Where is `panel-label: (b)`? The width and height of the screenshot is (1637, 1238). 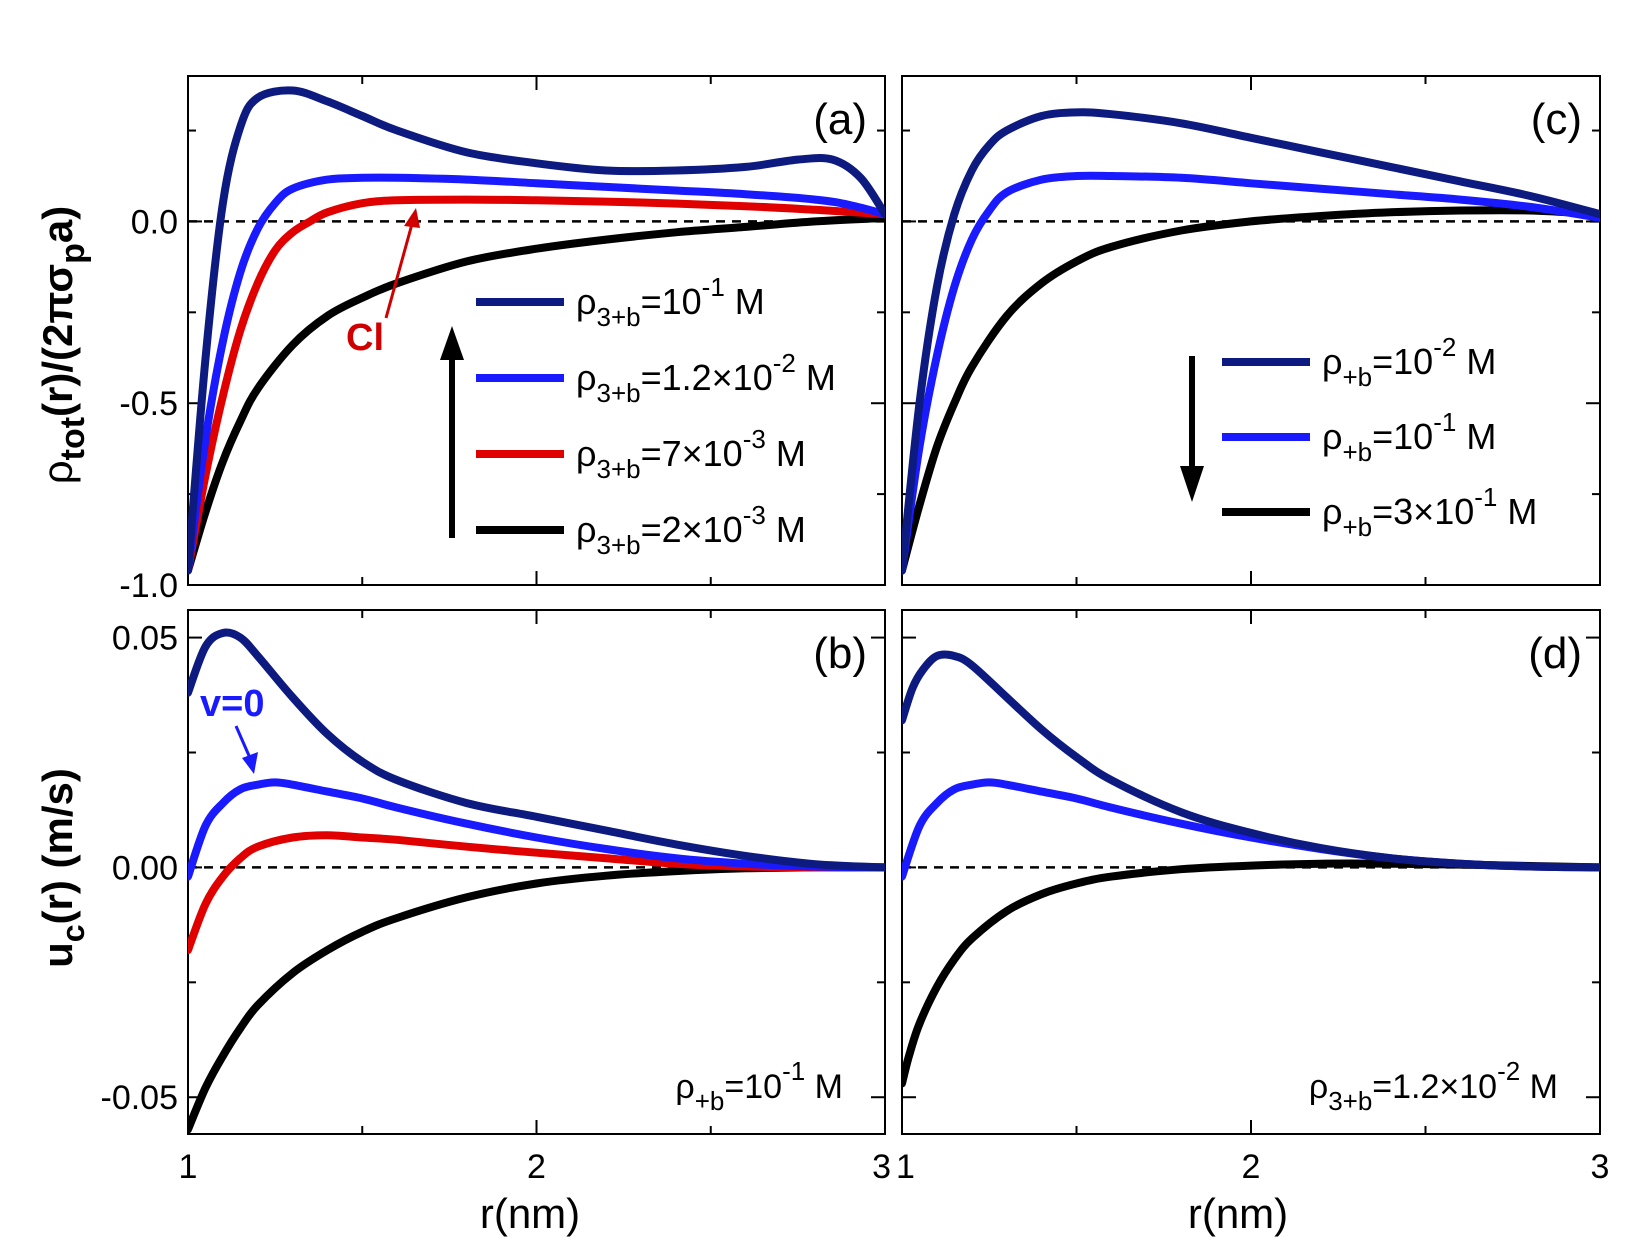
panel-label: (b) is located at coordinates (840, 653).